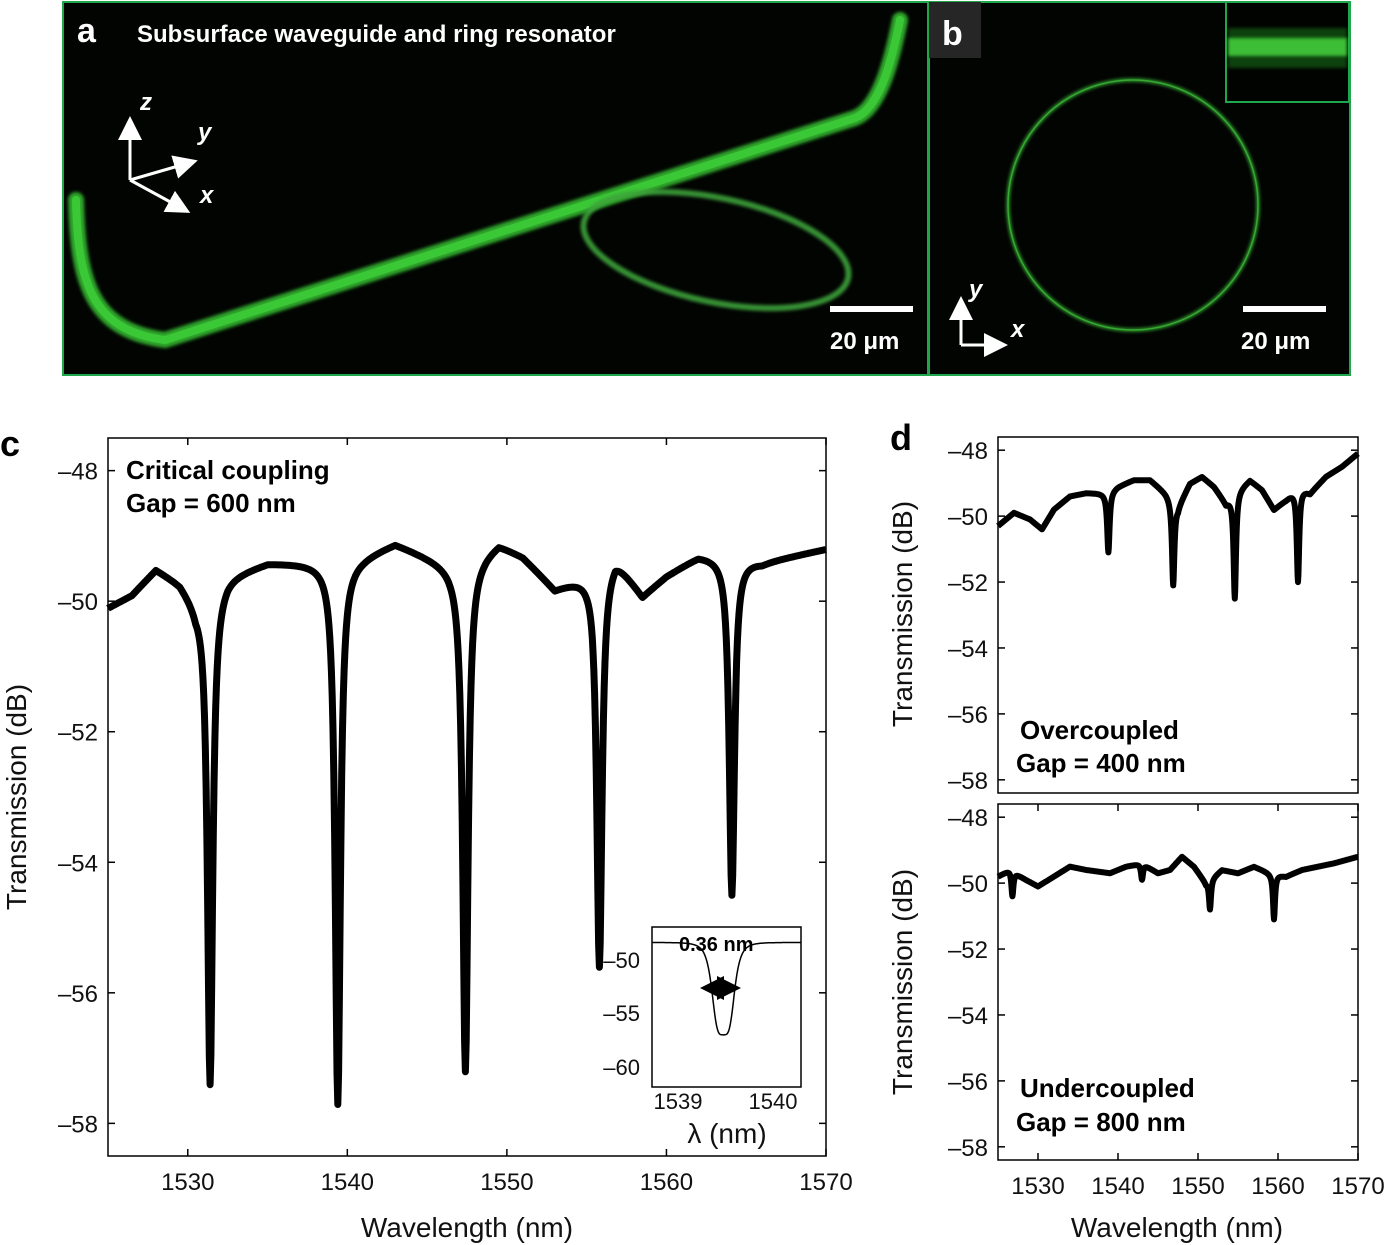 This screenshot has height=1245, width=1386. Describe the element at coordinates (1275, 341) in the screenshot. I see `panel-b-scale-label: 20 μm` at that location.